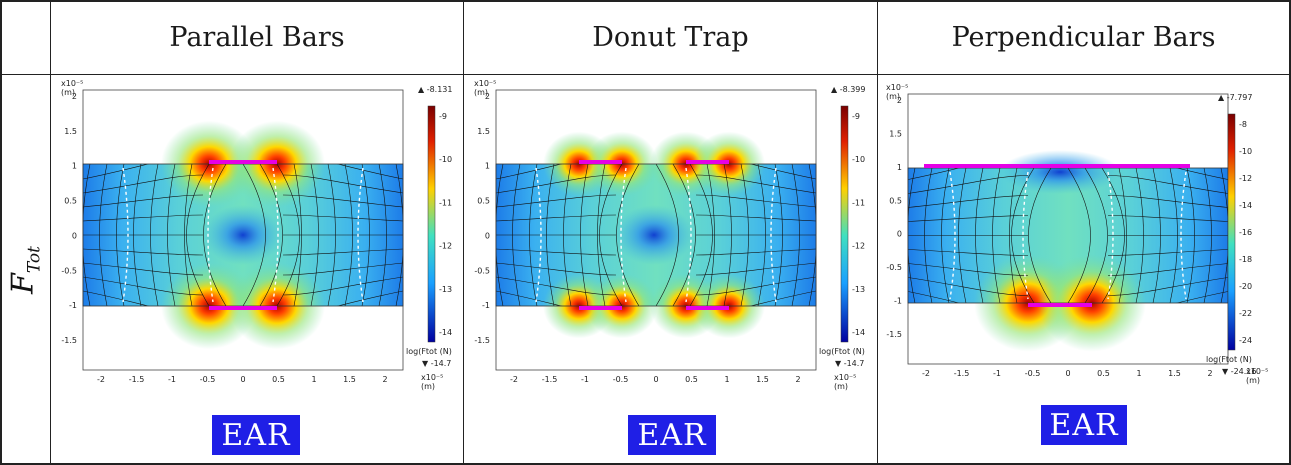 This screenshot has width=1291, height=465. I want to click on y-tick-label: 0.5, so click(483, 201).